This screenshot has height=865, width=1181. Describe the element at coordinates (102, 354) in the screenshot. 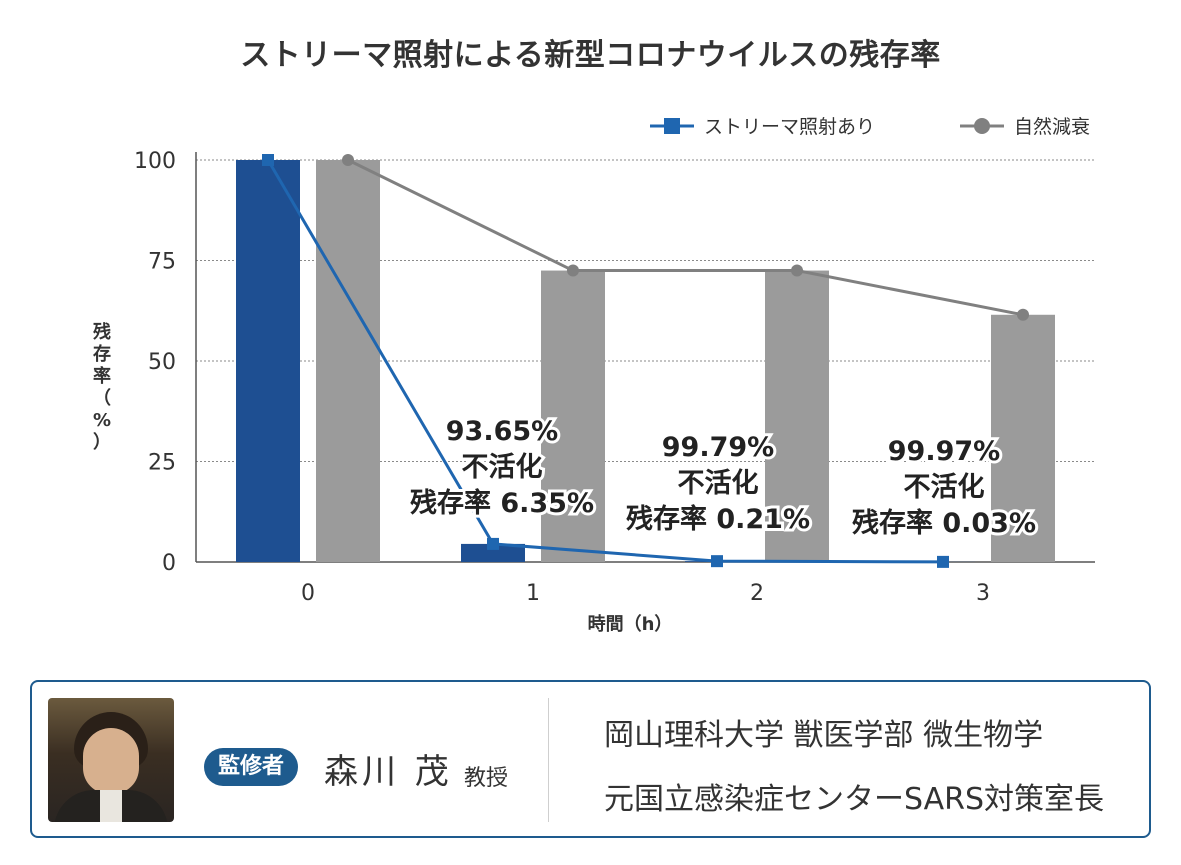

I see `y-axis-title-char: 存` at that location.